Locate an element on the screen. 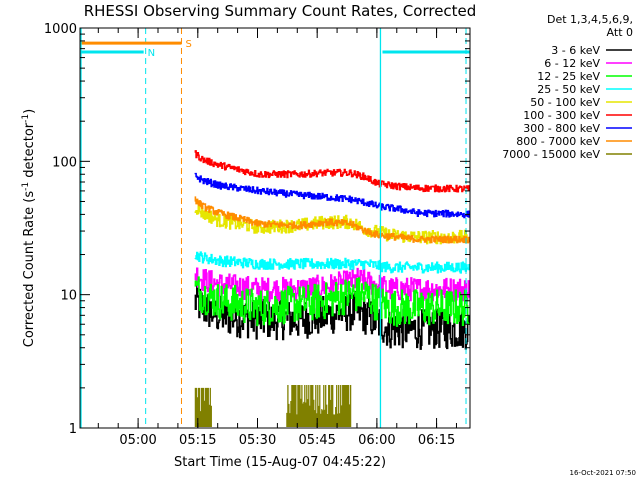  legend-label: 800 - 7000 keV is located at coordinates (558, 141).